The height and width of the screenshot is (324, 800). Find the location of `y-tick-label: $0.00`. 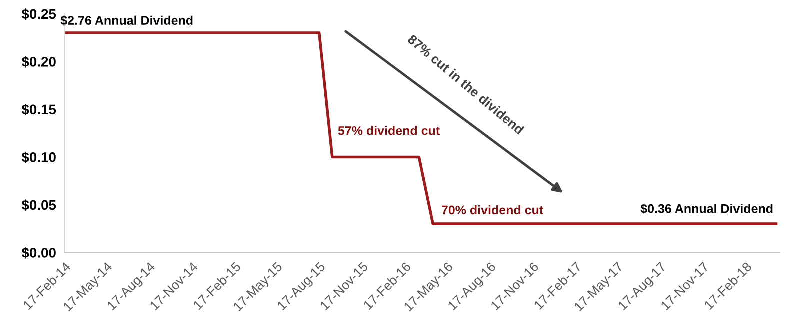

y-tick-label: $0.00 is located at coordinates (39, 253).